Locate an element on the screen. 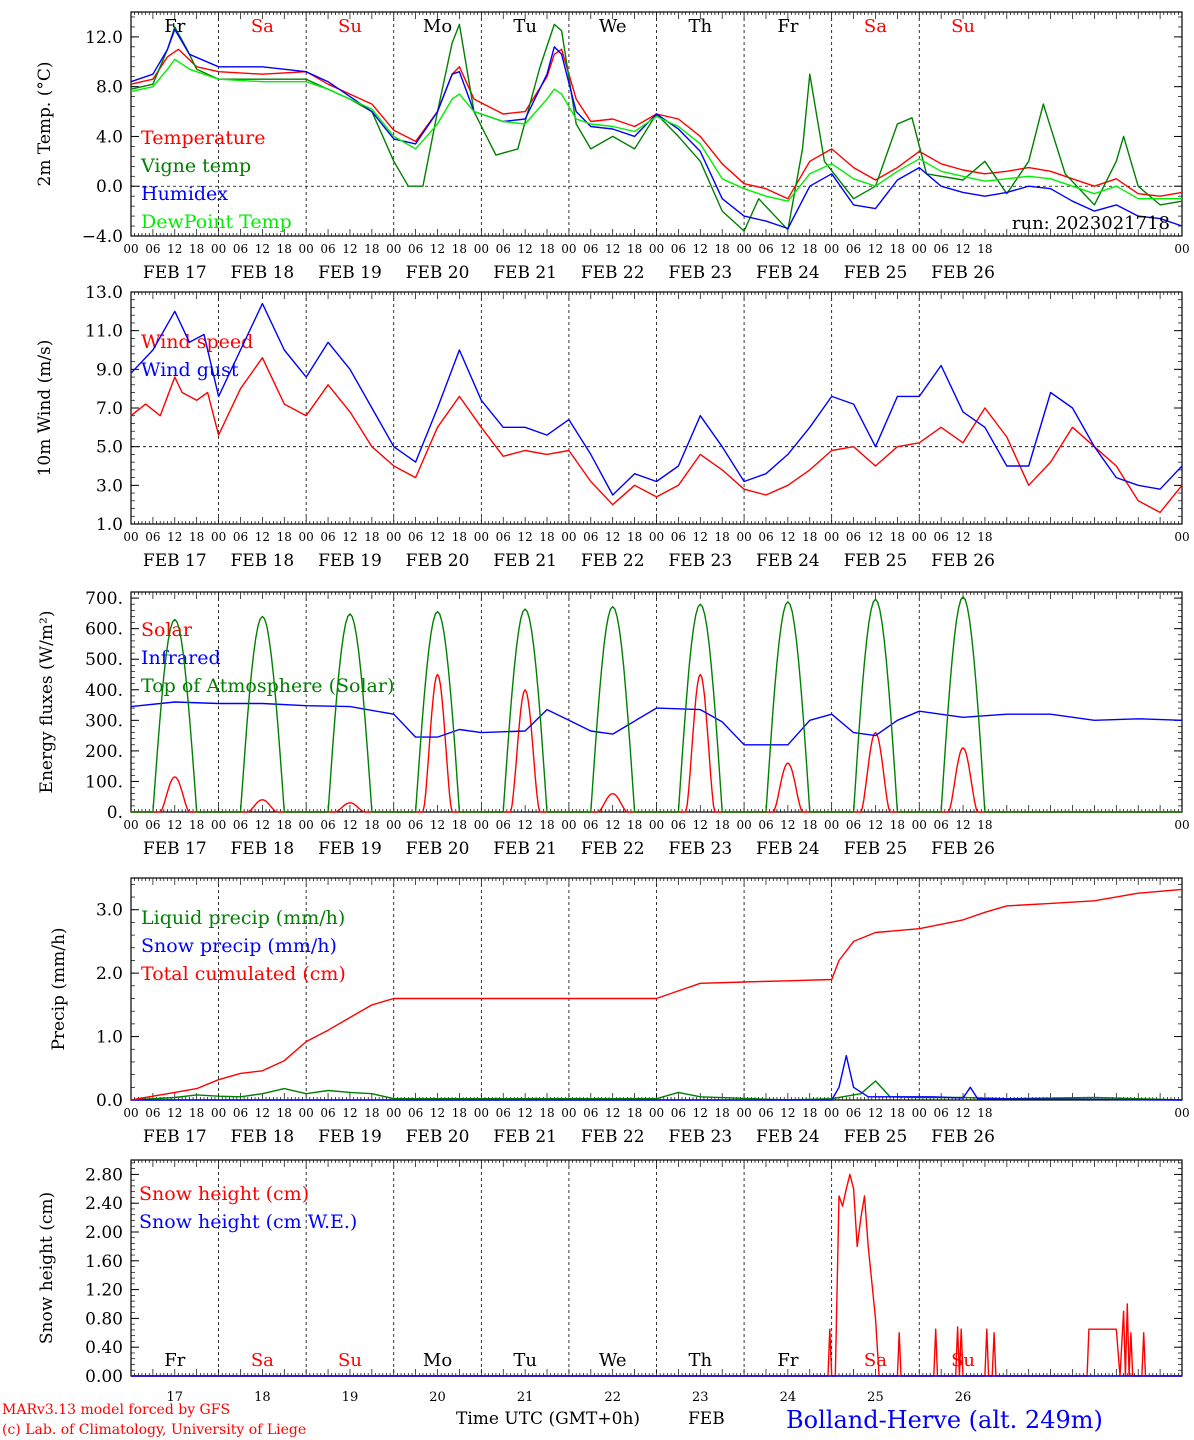 The width and height of the screenshot is (1194, 1440). legend-entry: Snow height (cm) is located at coordinates (224, 1194).